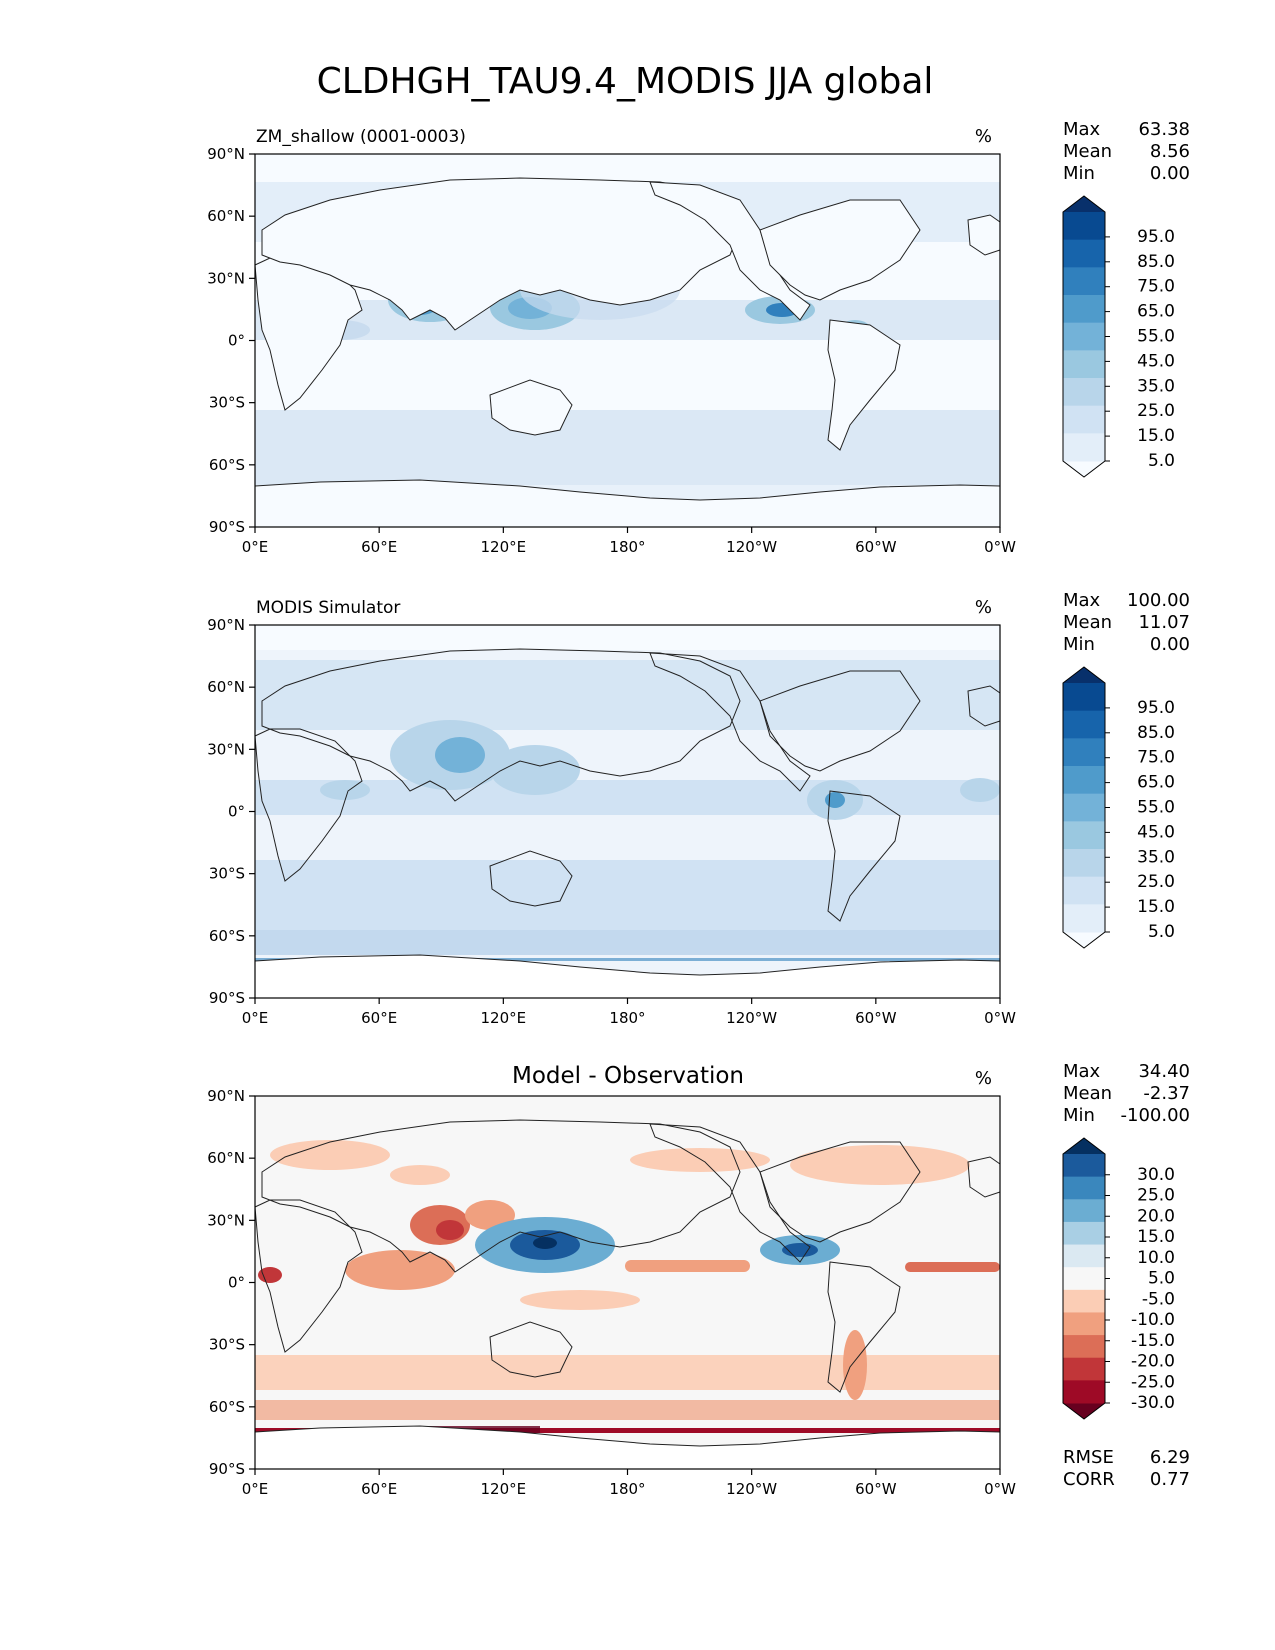  What do you see at coordinates (227, 465) in the screenshot?
I see `y-tick-label: 60°S` at bounding box center [227, 465].